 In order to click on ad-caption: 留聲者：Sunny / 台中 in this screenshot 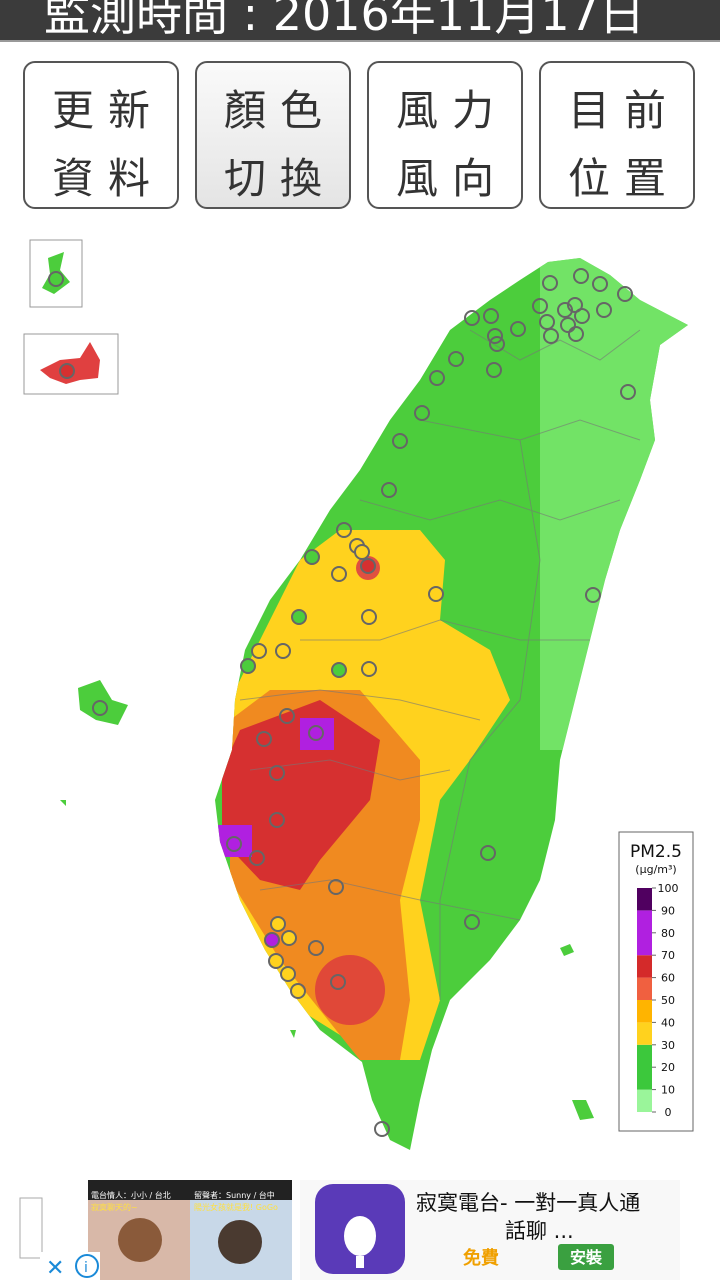, I will do `click(234, 1195)`.